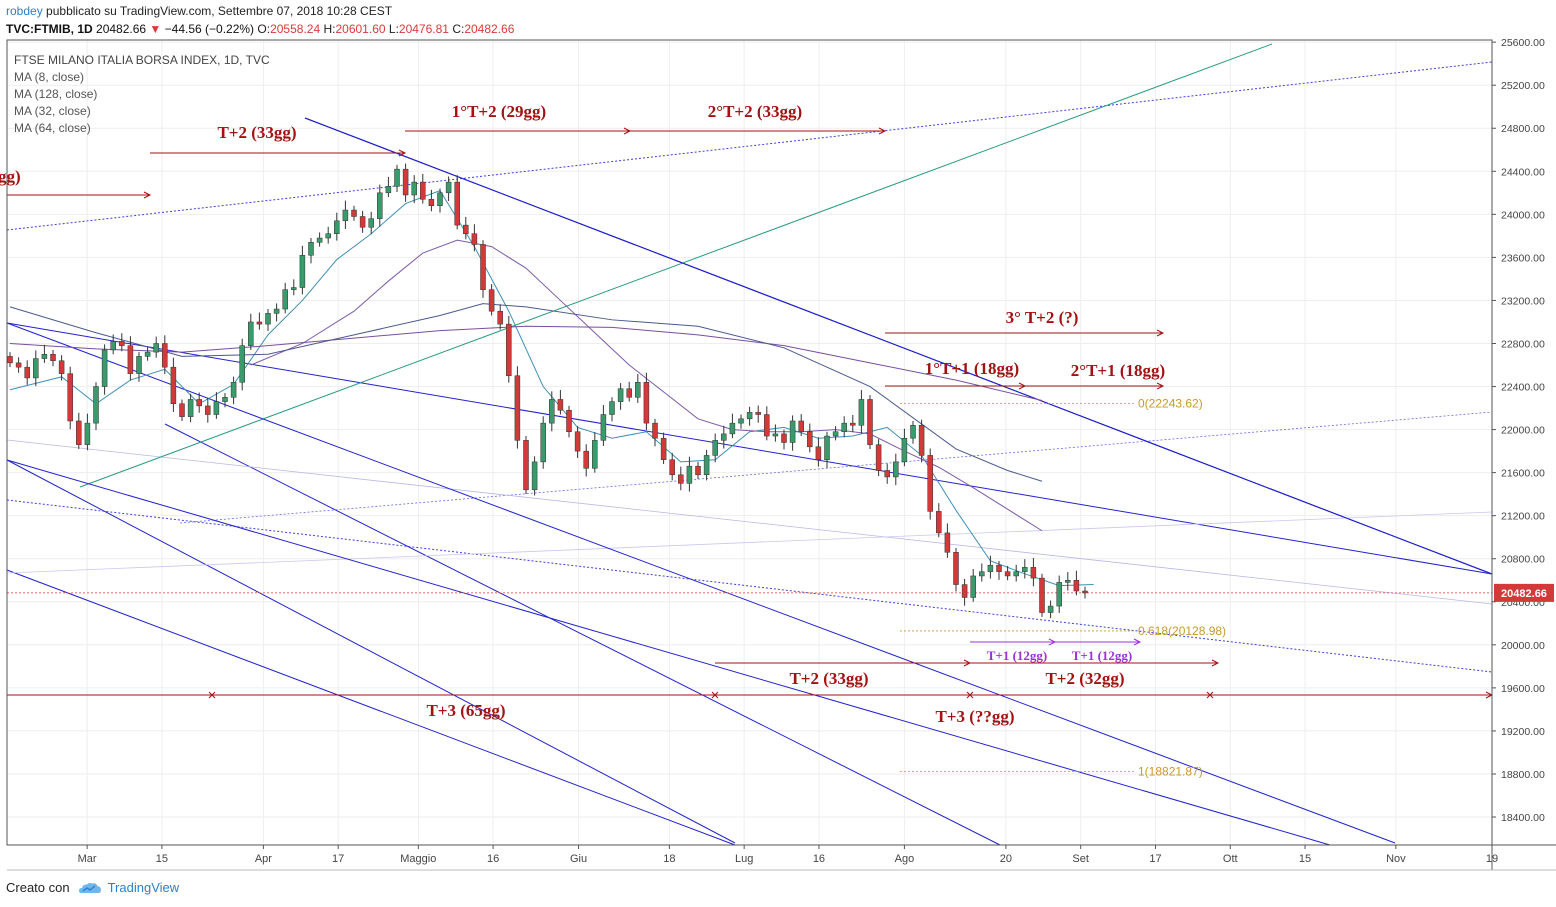 The width and height of the screenshot is (1556, 907). Describe the element at coordinates (56, 94) in the screenshot. I see `legend-item-ma128: MA (128, close)` at that location.